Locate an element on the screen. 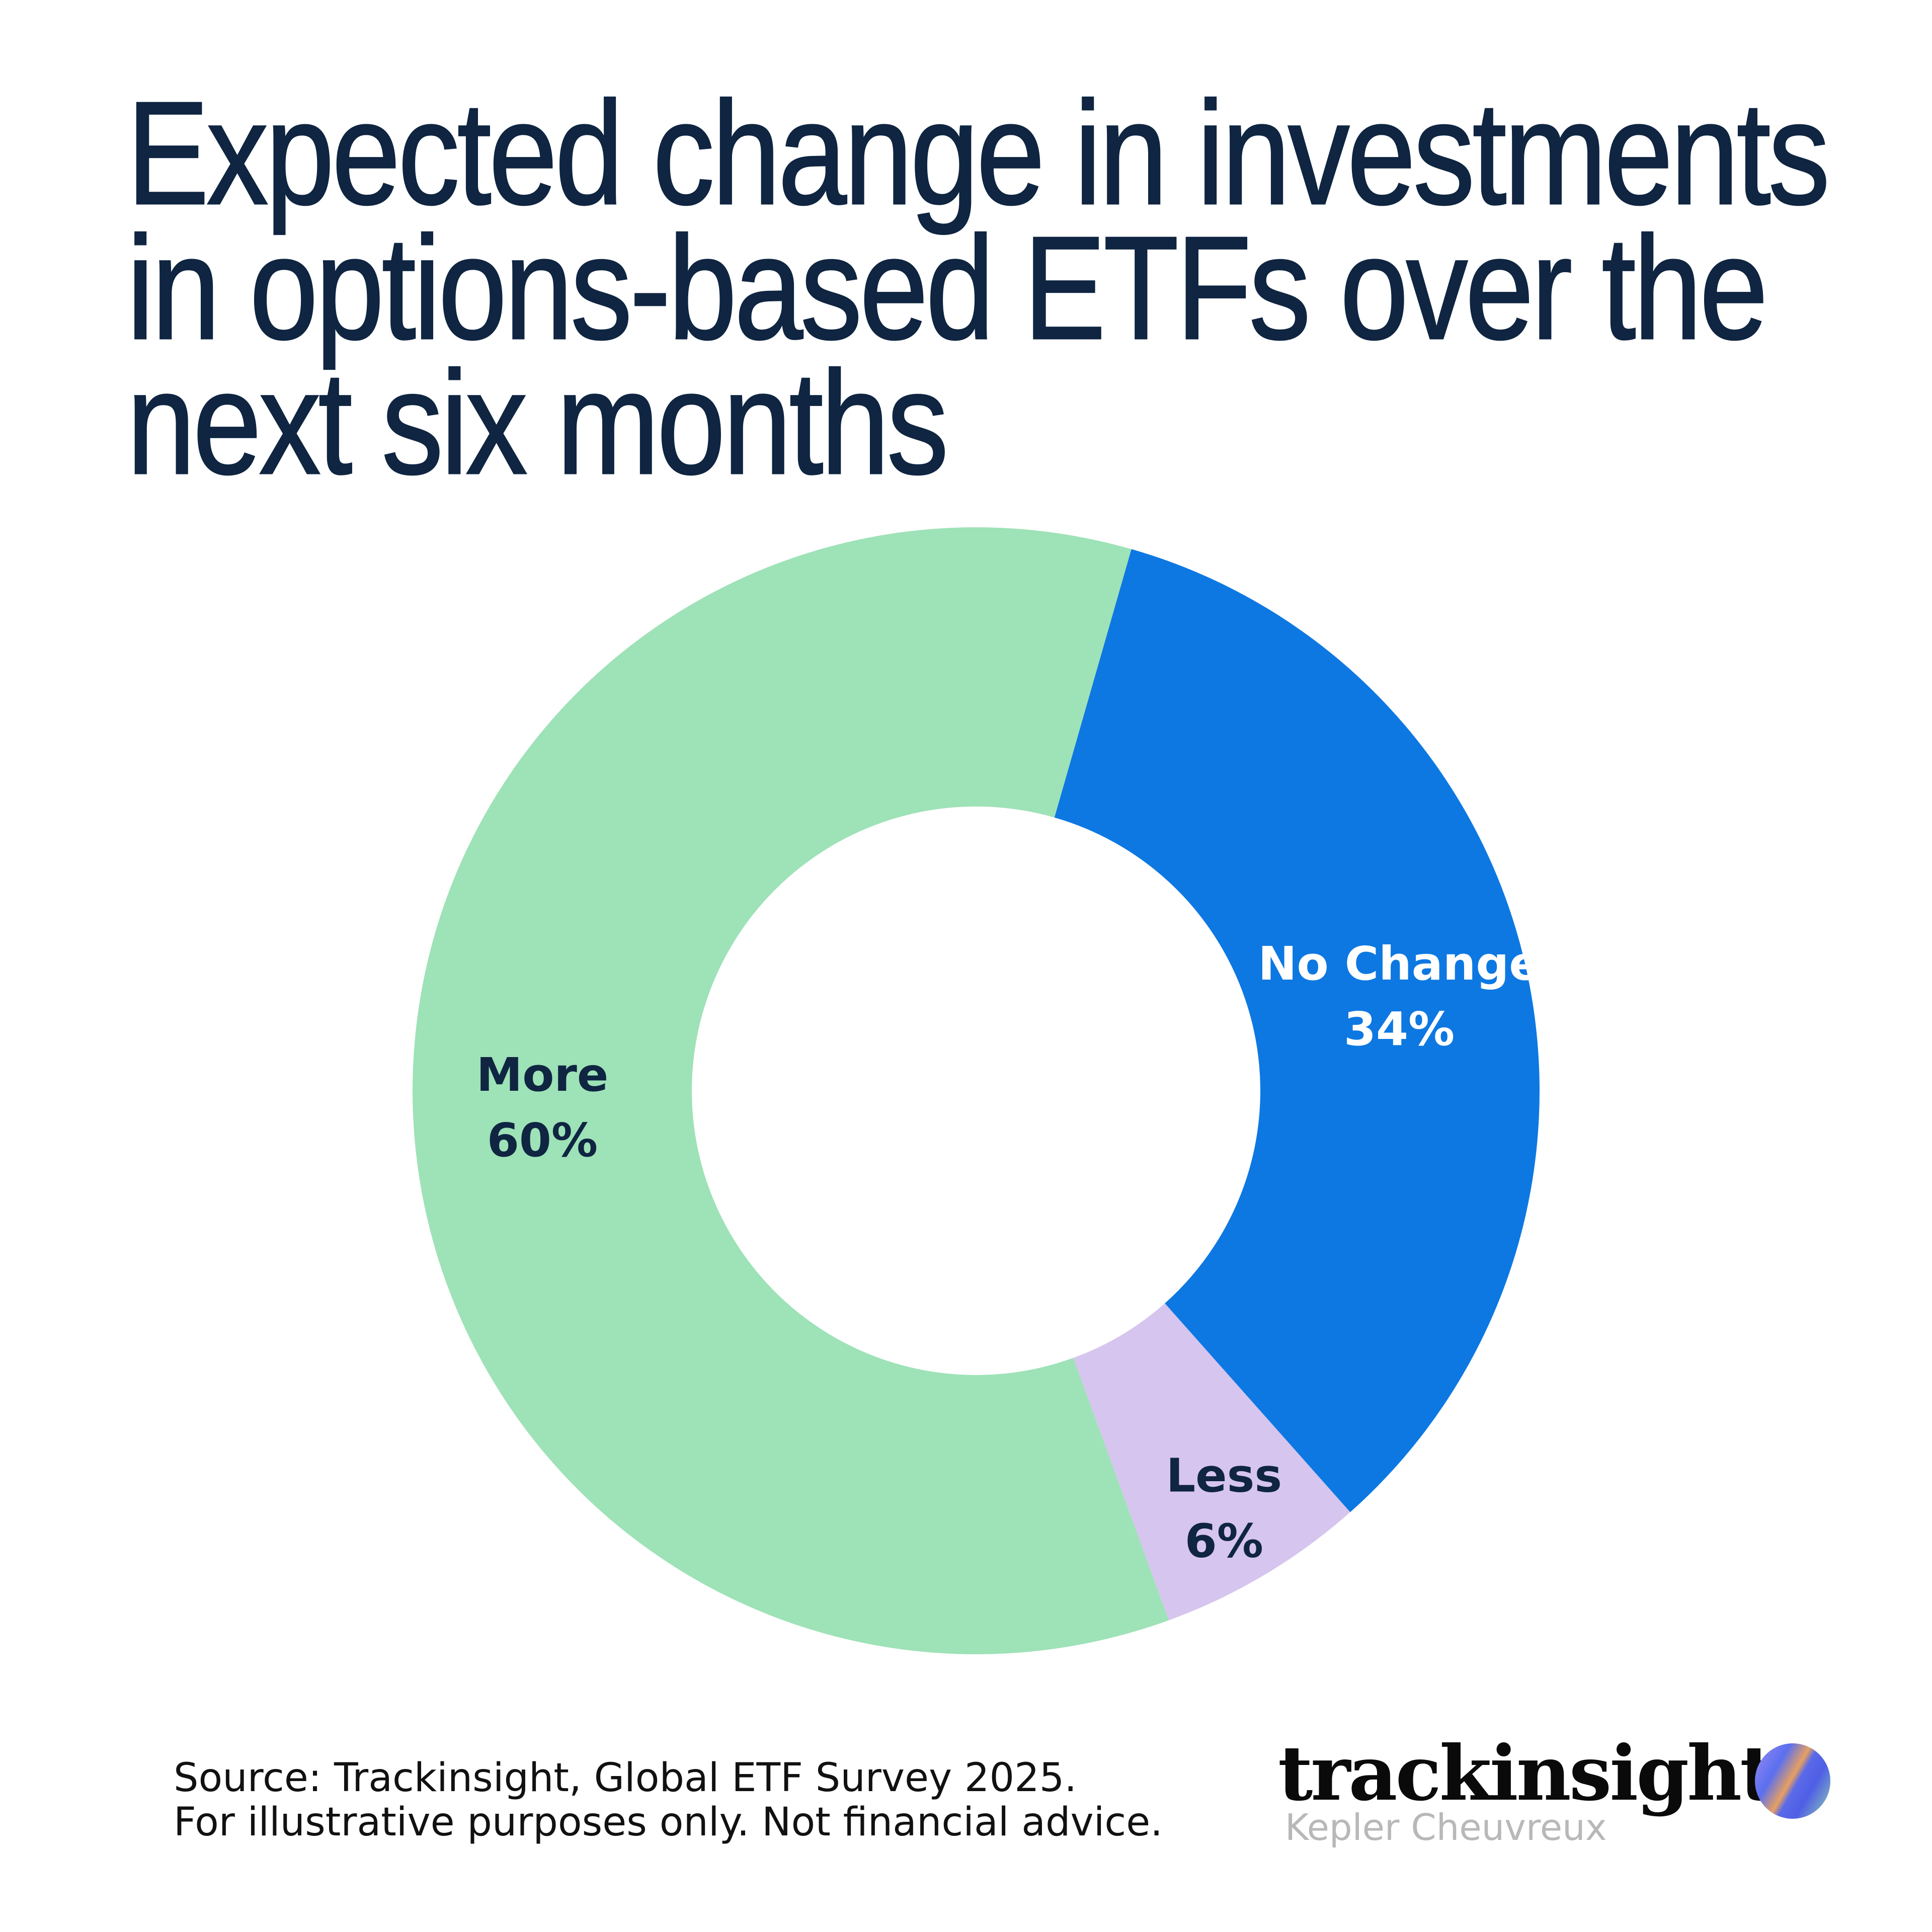  slice-no-change is located at coordinates (1297, 1031).